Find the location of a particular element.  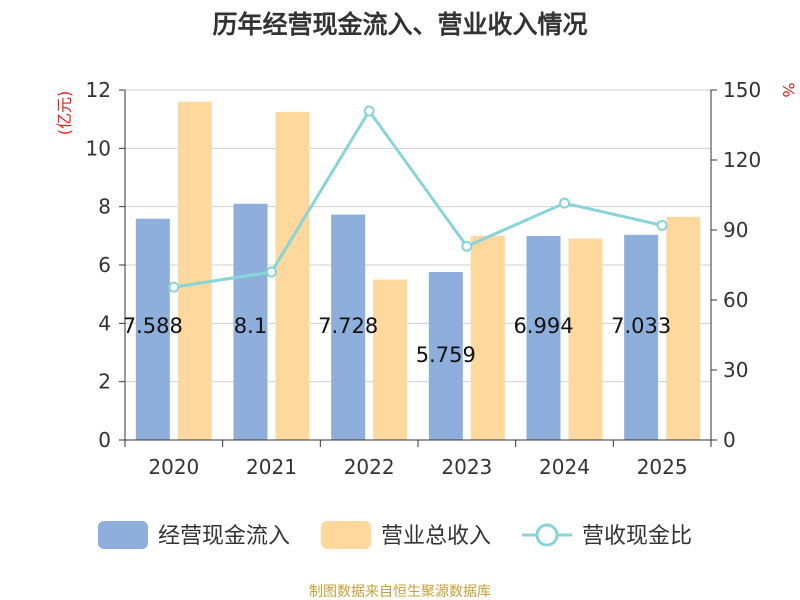

y-left-tick-label: 8 is located at coordinates (104, 207).